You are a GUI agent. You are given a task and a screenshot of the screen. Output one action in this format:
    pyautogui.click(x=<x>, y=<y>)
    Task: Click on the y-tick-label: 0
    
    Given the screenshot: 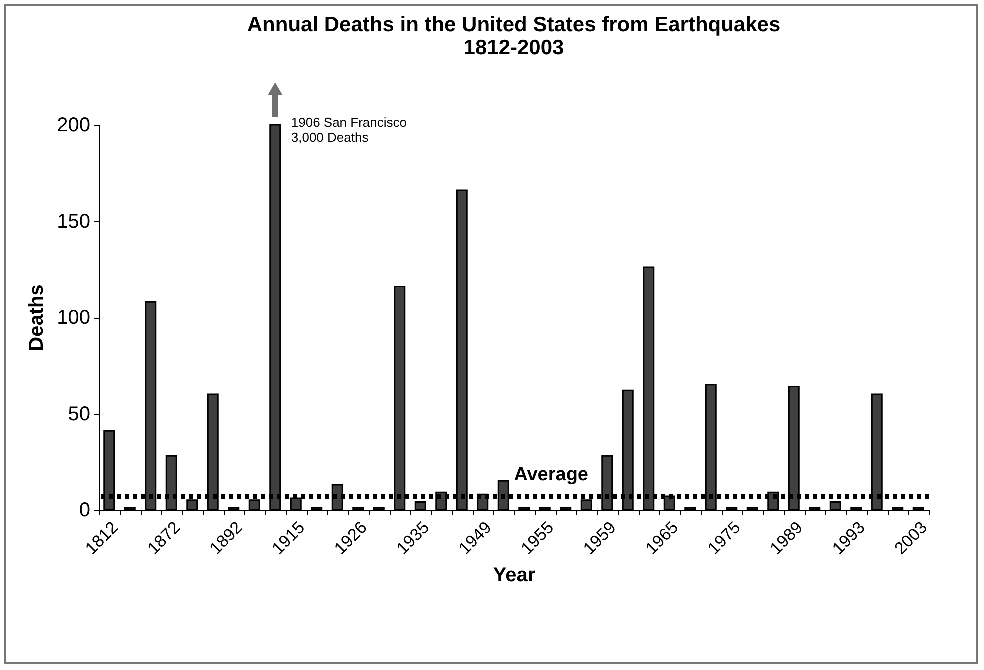 What is the action you would take?
    pyautogui.click(x=84, y=511)
    